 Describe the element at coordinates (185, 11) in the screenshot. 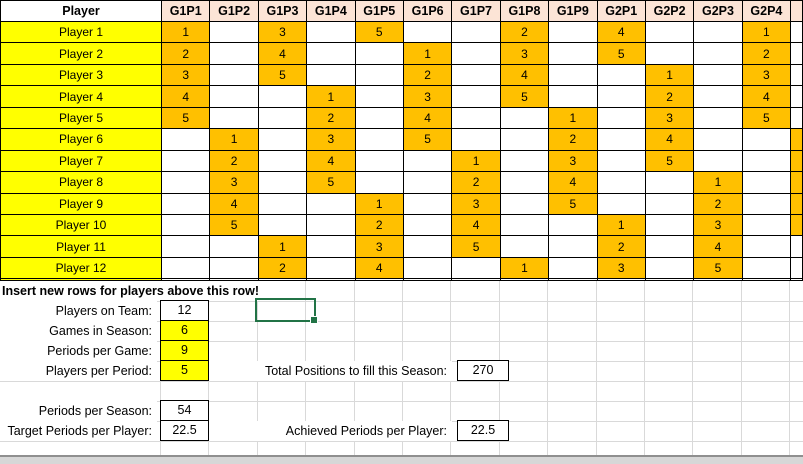

I see `column-header-g1p1: G1P1` at that location.